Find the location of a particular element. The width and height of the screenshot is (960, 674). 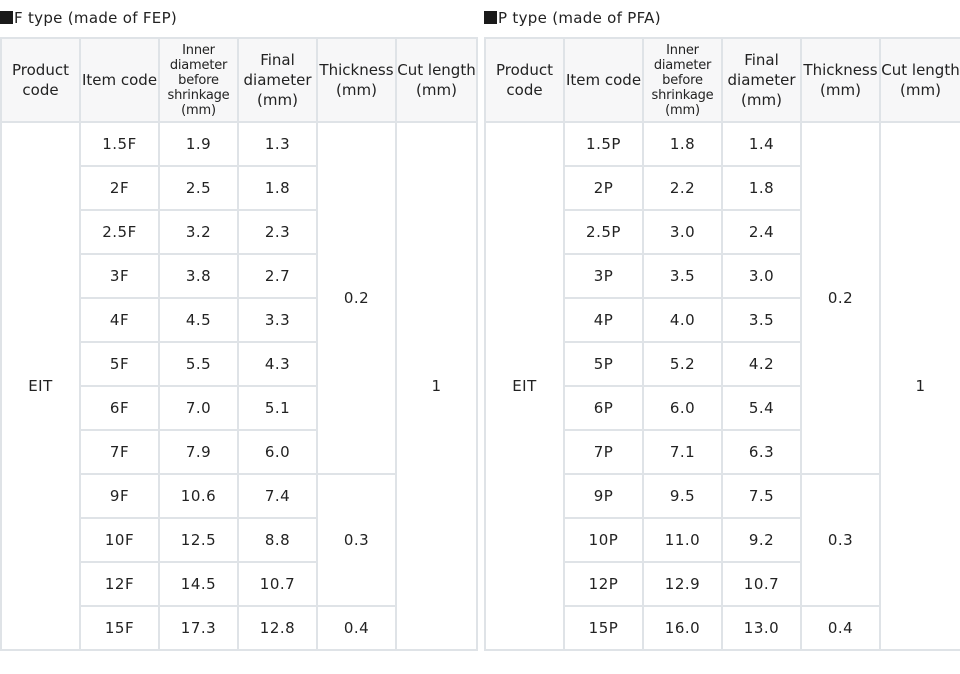

inner-diameter-cell: 2.5 is located at coordinates (198, 188).